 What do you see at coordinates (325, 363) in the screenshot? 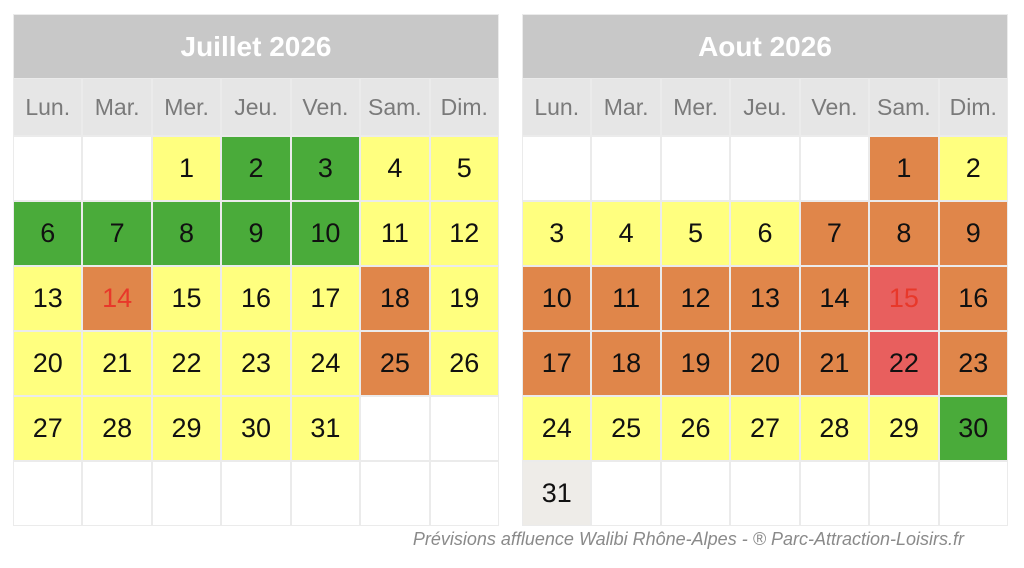
I see `day-cell: 24` at bounding box center [325, 363].